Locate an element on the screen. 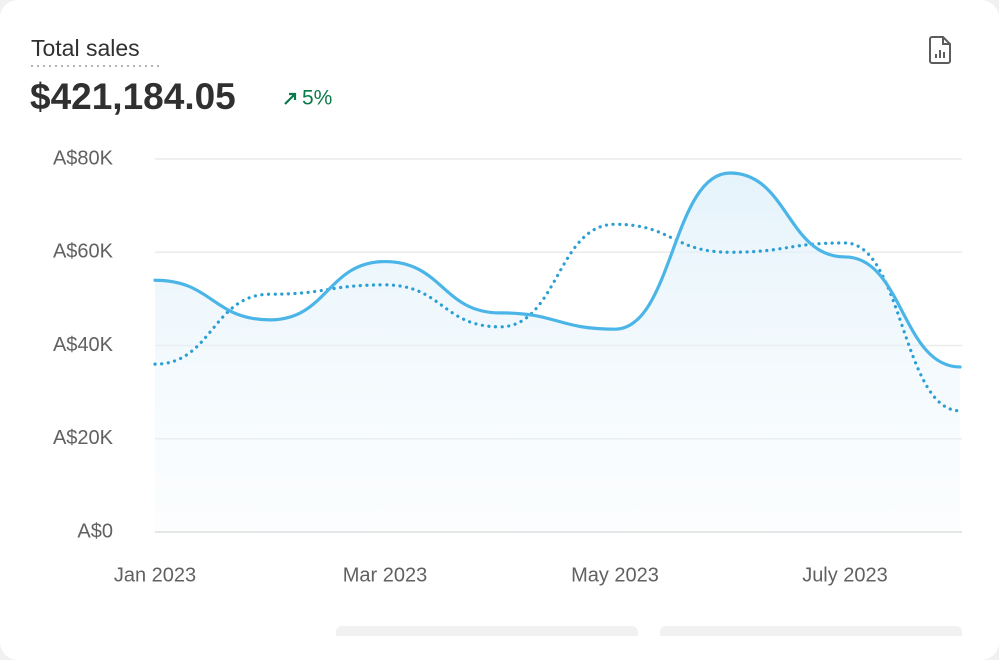  y-tick-label: A$20K is located at coordinates (83, 438).